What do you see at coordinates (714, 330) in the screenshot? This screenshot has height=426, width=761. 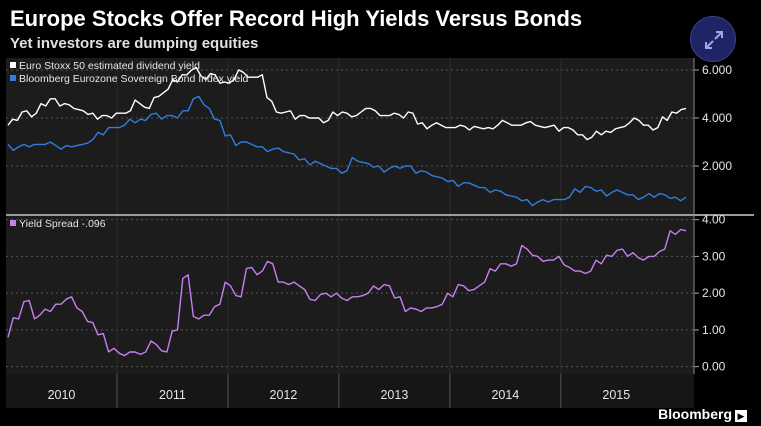 I see `y-tick-label: 1.00` at bounding box center [714, 330].